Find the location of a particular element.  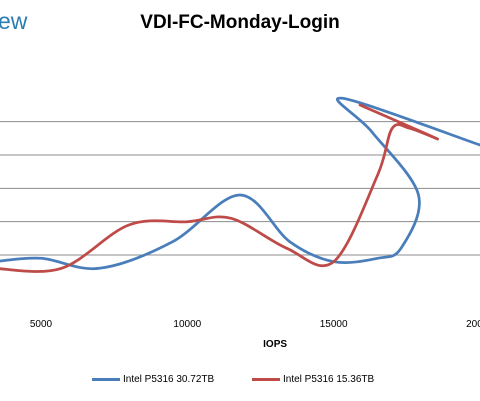

legend-label-series-1: Intel P5316 15.36TB is located at coordinates (329, 379).